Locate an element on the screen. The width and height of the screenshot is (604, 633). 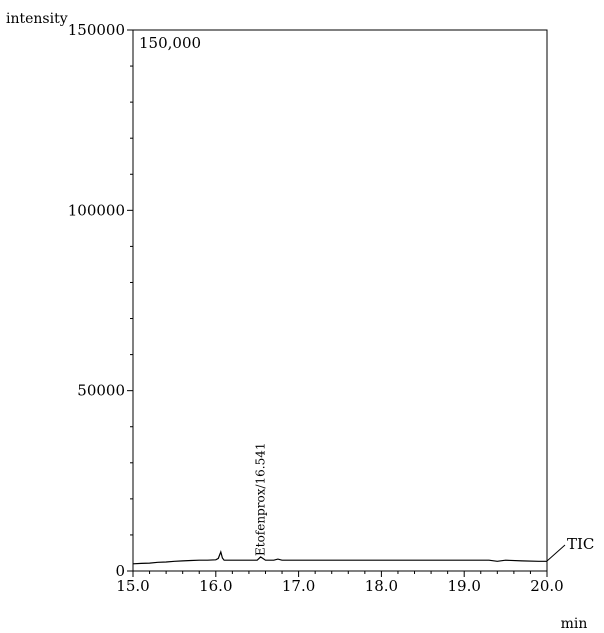
x-axis-label: min is located at coordinates (574, 624).